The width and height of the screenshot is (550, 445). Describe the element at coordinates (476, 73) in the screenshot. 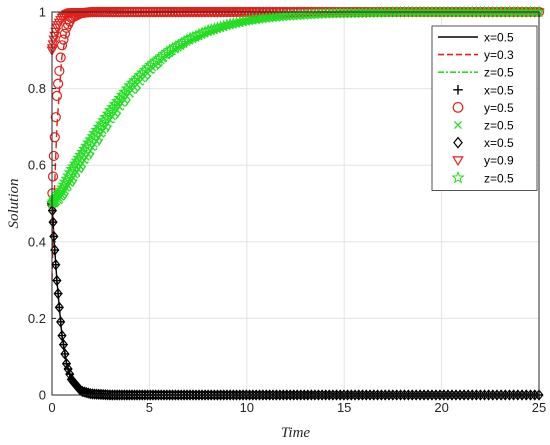

I see `legend-item: z=0.5` at that location.